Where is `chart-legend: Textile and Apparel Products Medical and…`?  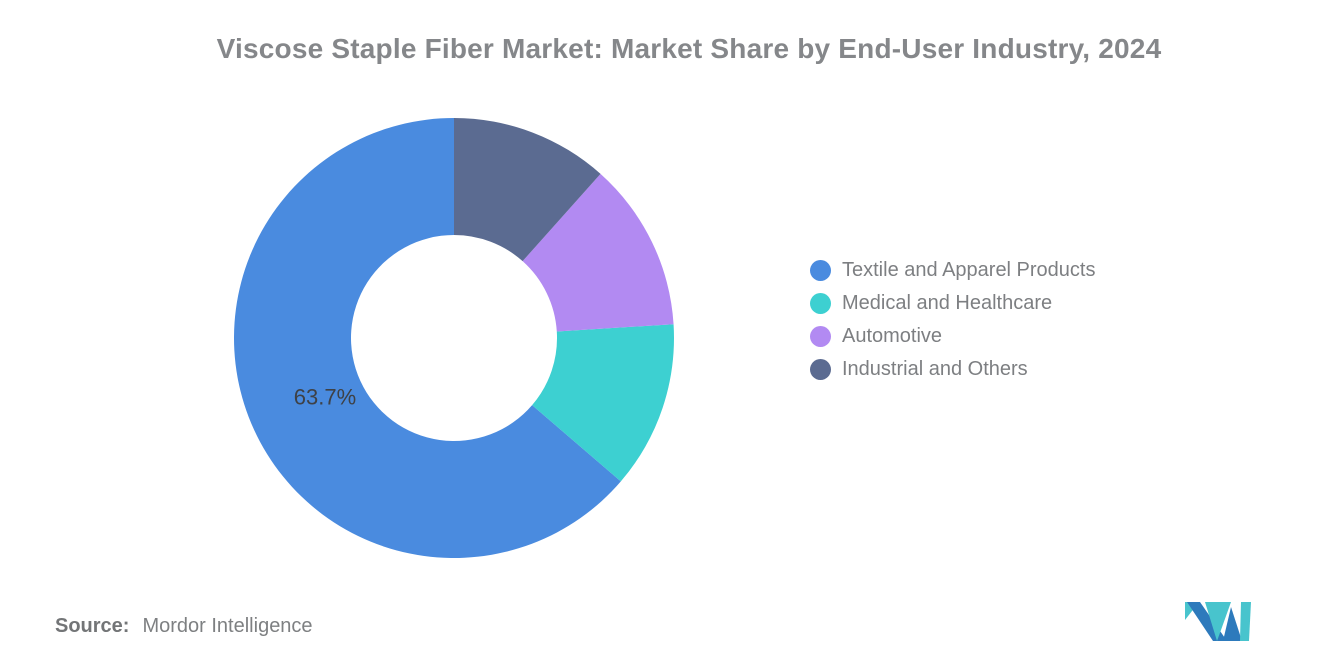 chart-legend: Textile and Apparel Products Medical and… is located at coordinates (953, 320).